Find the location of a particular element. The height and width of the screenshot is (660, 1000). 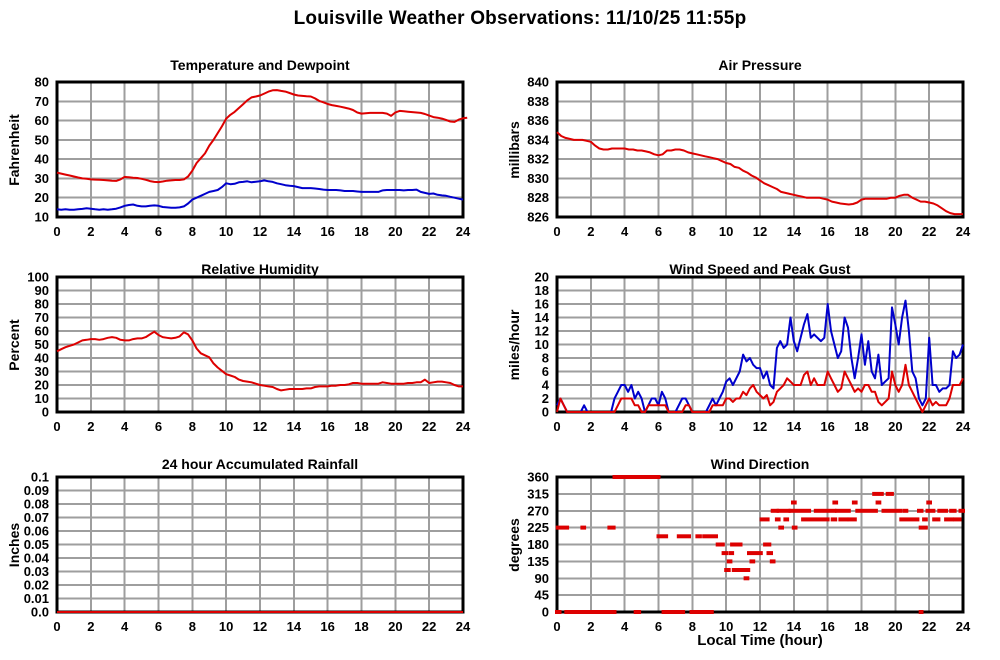

svg-text: 0.07 is located at coordinates (36, 517).